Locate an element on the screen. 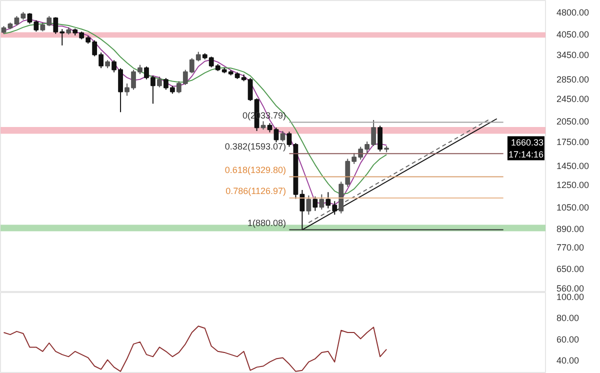 Image resolution: width=600 pixels, height=373 pixels. y-tick-label: 770.00 is located at coordinates (570, 247).